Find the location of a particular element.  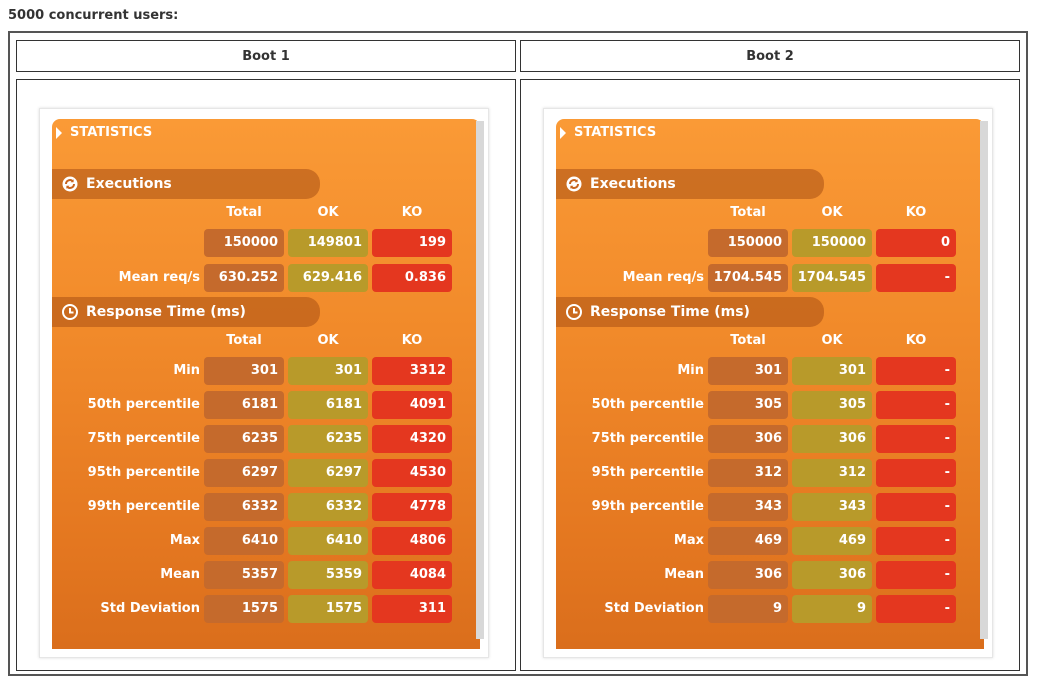

executions-ko-value: 0 is located at coordinates (916, 243).